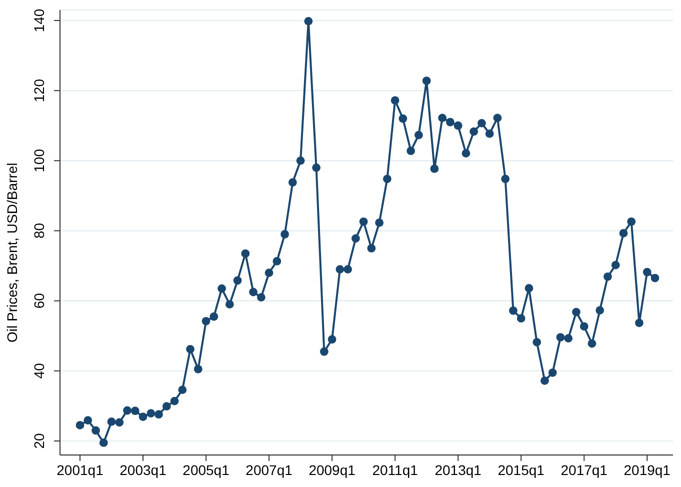 Image resolution: width=681 pixels, height=487 pixels. I want to click on x-tick-label: 2011q1, so click(395, 470).